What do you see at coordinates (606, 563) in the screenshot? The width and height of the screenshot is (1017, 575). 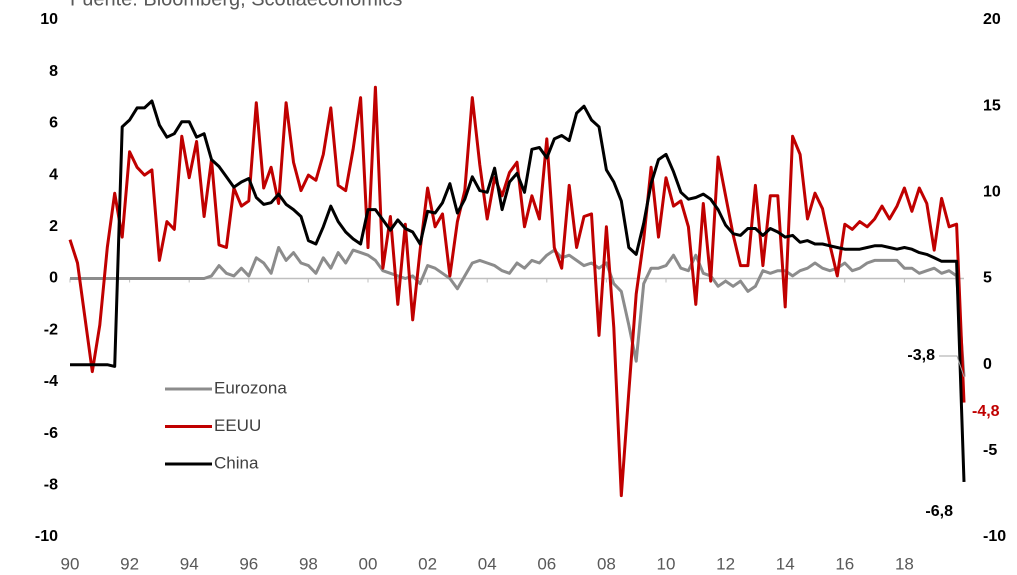 I see `x-tick-label: 08` at bounding box center [606, 563].